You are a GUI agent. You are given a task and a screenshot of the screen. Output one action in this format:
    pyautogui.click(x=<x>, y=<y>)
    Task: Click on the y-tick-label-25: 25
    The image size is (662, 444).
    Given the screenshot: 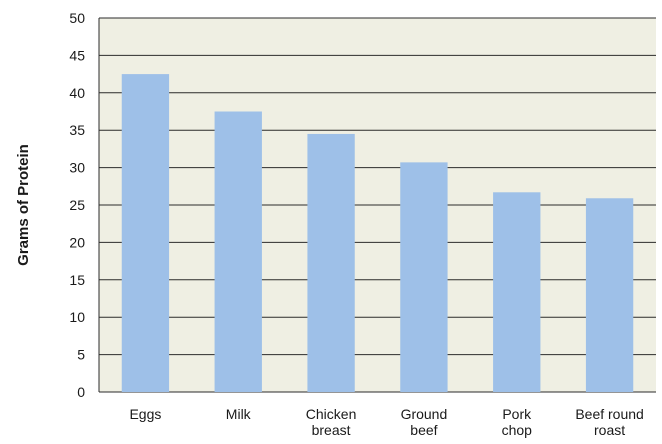 What is the action you would take?
    pyautogui.click(x=77, y=205)
    